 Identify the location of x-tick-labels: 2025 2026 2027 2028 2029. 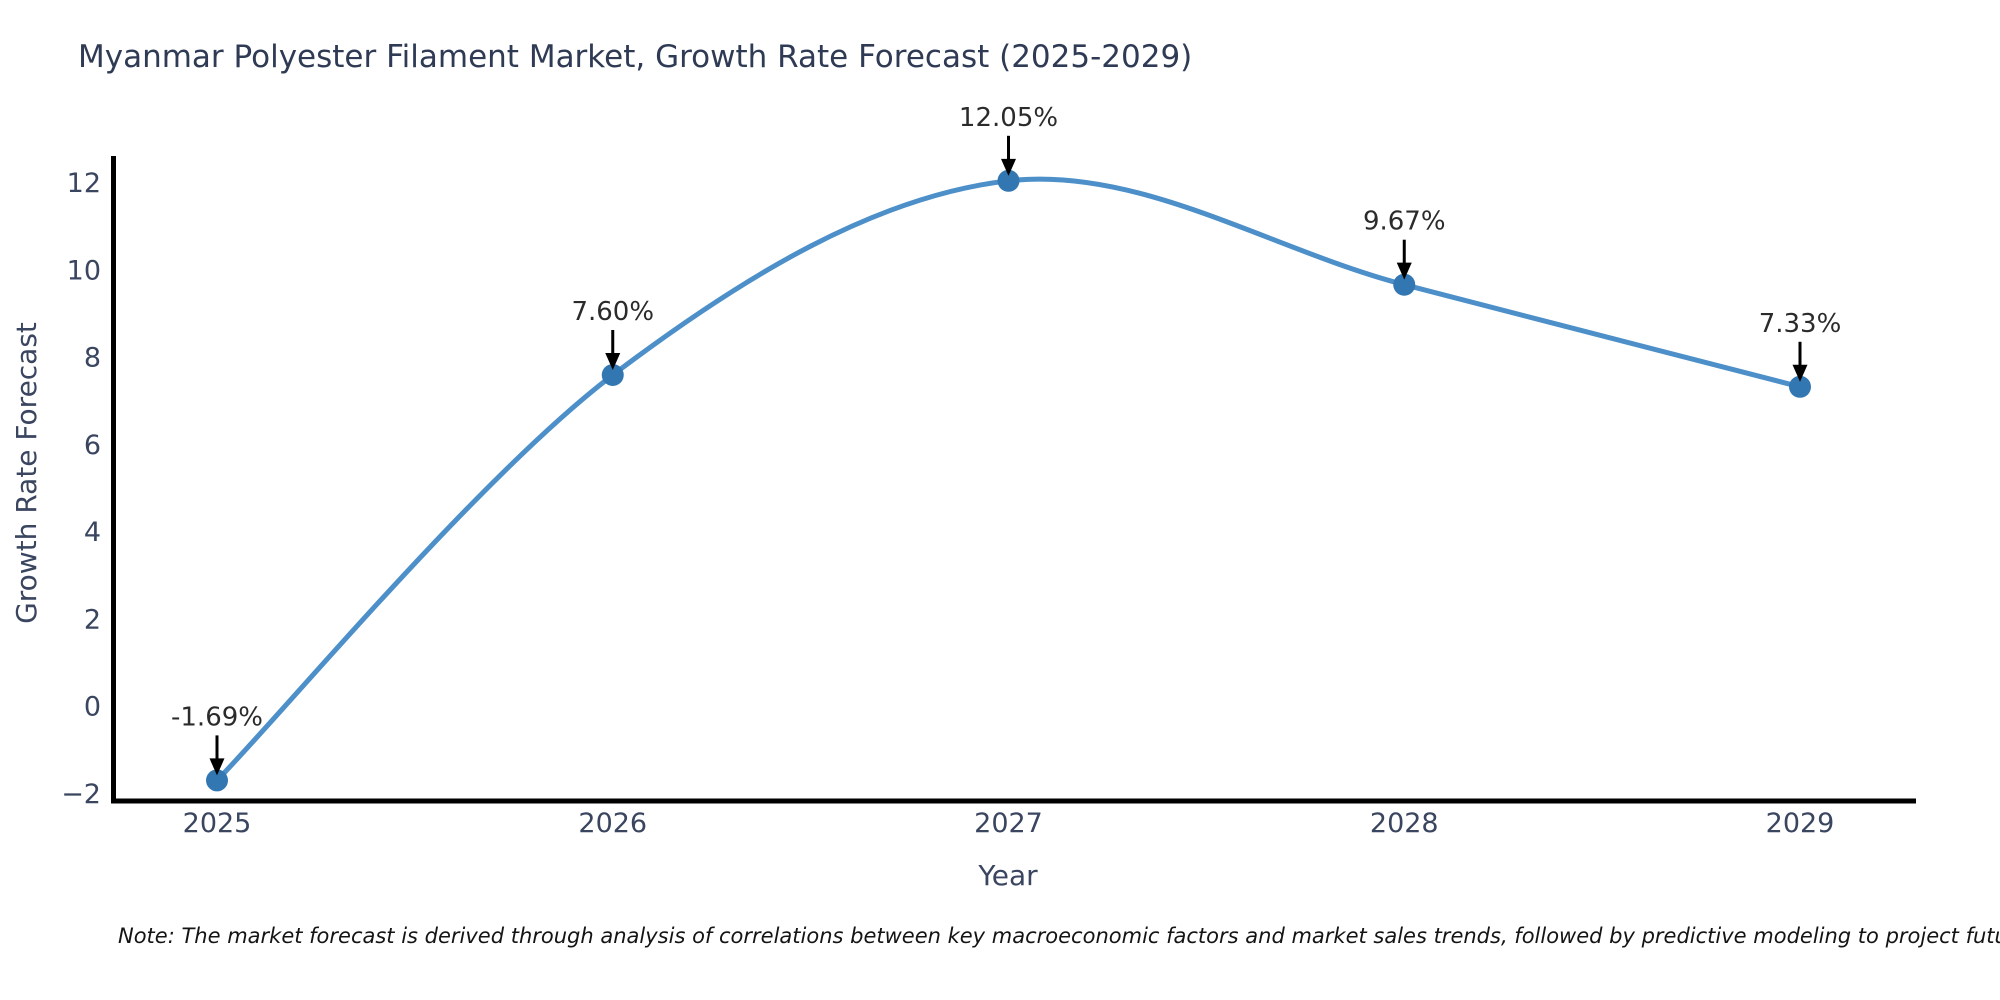
(1009, 823).